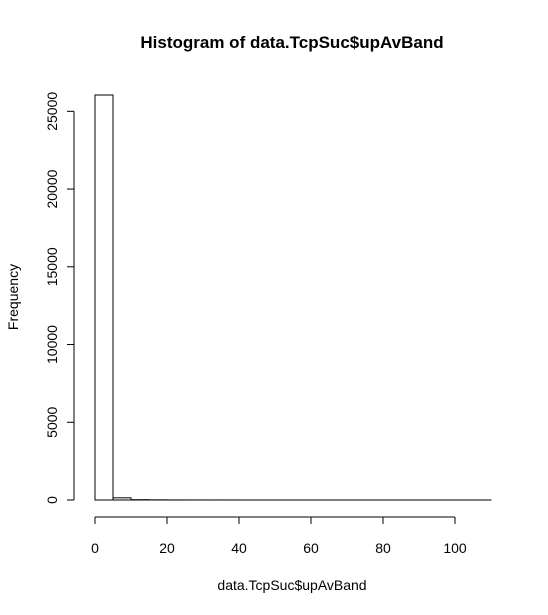 This screenshot has width=548, height=615. Describe the element at coordinates (311, 548) in the screenshot. I see `x-tick-label-60: 60` at that location.